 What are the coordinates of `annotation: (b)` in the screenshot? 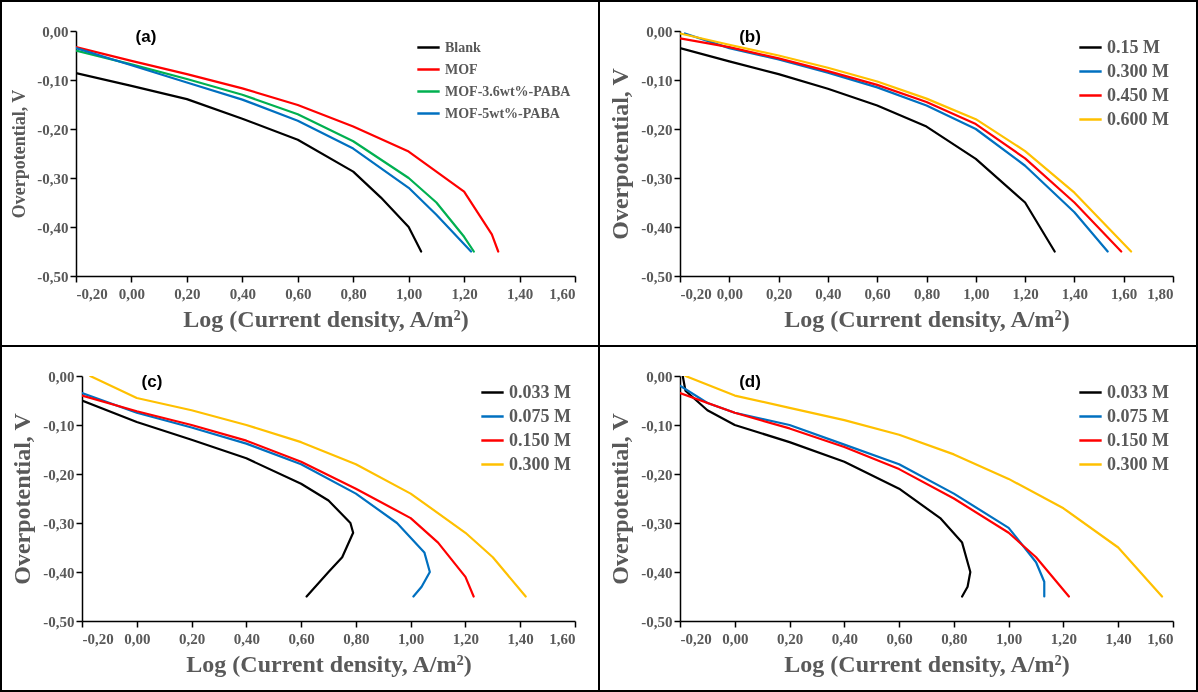 It's located at (750, 36).